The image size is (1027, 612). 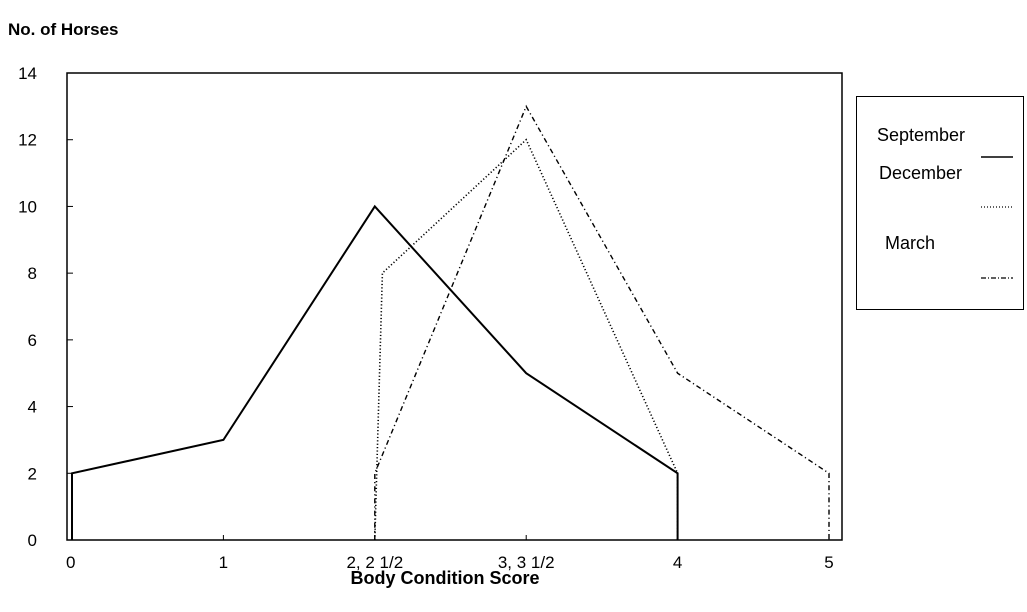 What do you see at coordinates (32, 273) in the screenshot?
I see `y-tick-label: 8` at bounding box center [32, 273].